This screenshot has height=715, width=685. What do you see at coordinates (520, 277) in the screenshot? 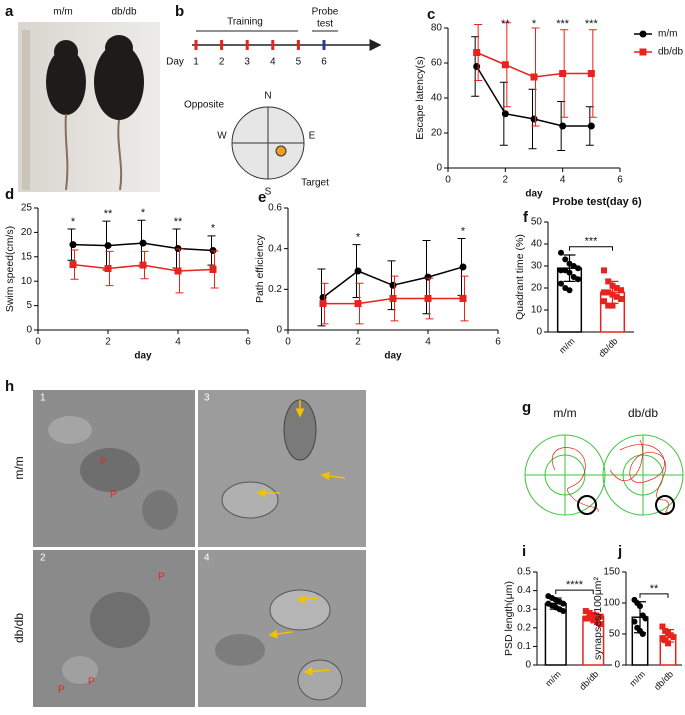
I see `y-axis-label: Quadrant time (%)` at bounding box center [520, 277].